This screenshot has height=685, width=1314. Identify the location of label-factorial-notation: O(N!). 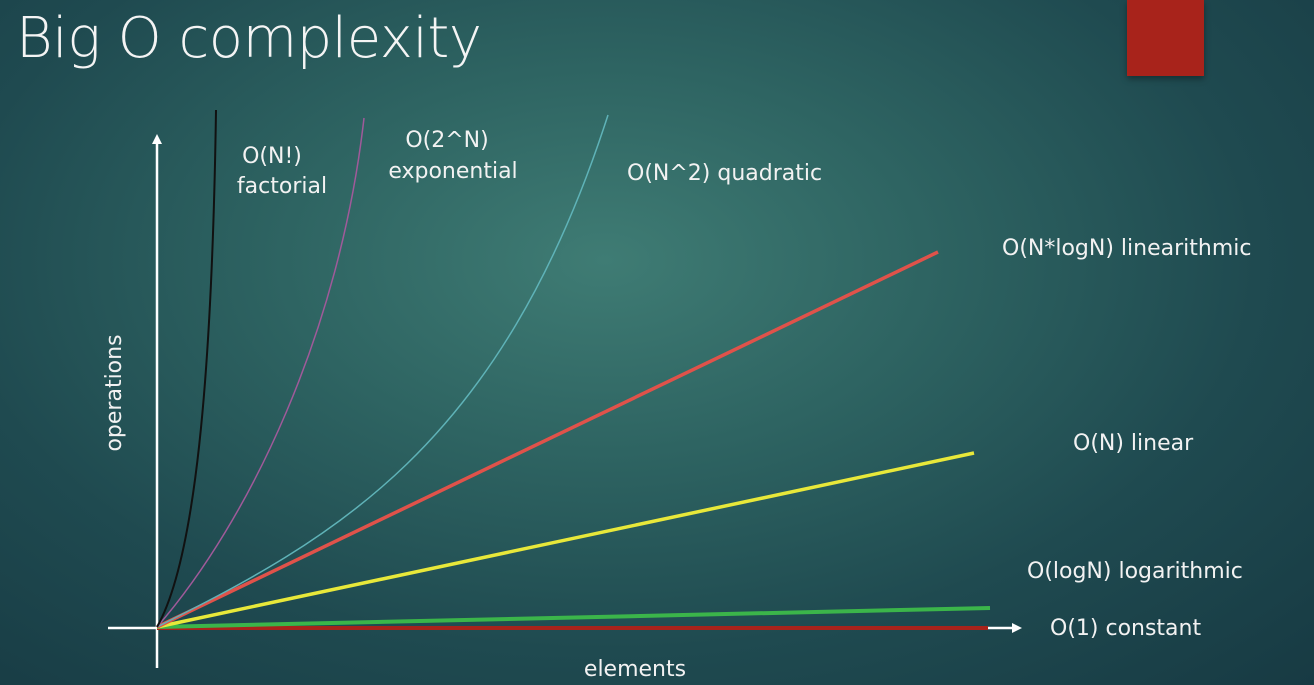
(272, 156).